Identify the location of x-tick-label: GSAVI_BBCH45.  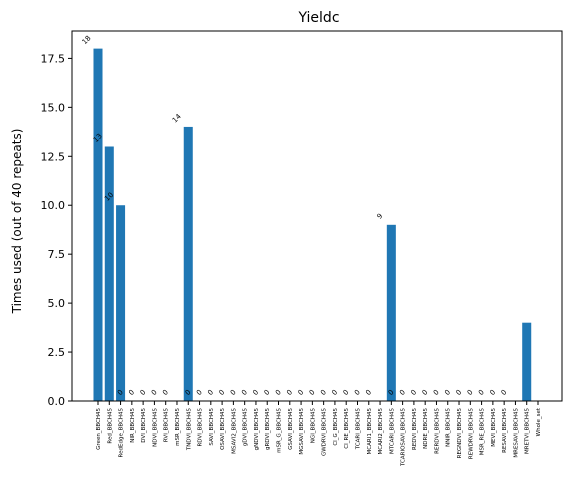
(291, 429).